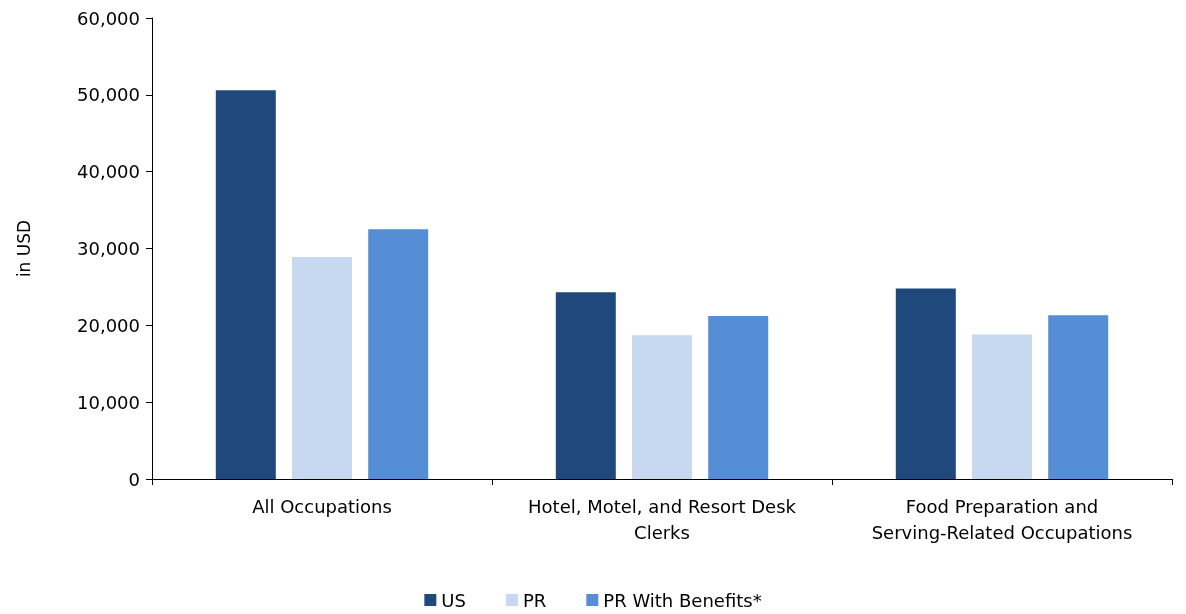  I want to click on y-tick-label: 50,000, so click(108, 95).